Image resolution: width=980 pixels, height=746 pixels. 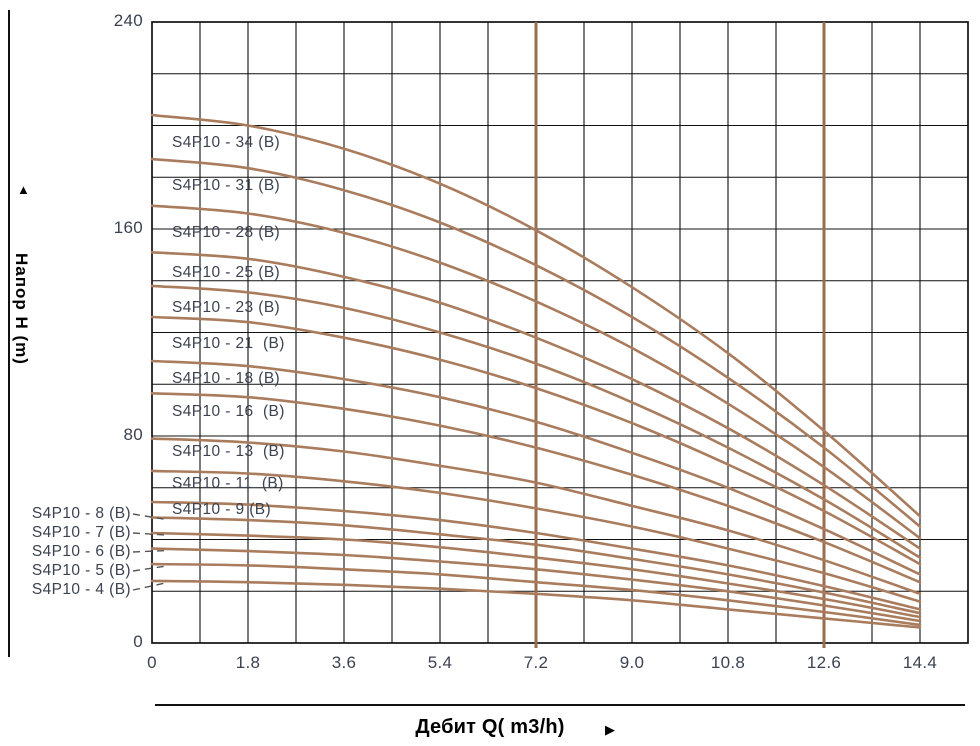 I want to click on curve-label-s4p10-7-b: S4P10 - 7 (B), so click(x=81, y=532).